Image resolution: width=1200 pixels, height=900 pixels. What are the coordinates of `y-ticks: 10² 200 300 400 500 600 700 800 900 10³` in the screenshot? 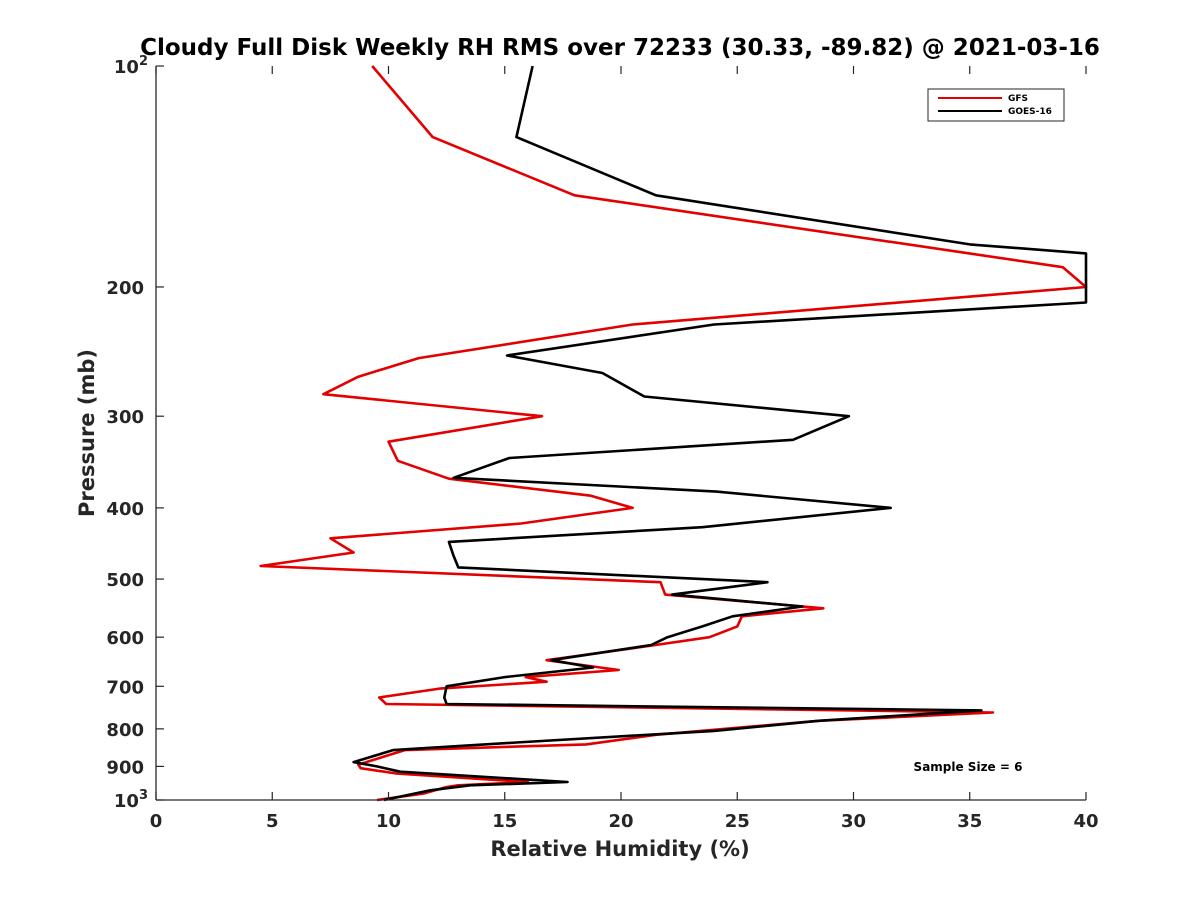 It's located at (135, 433).